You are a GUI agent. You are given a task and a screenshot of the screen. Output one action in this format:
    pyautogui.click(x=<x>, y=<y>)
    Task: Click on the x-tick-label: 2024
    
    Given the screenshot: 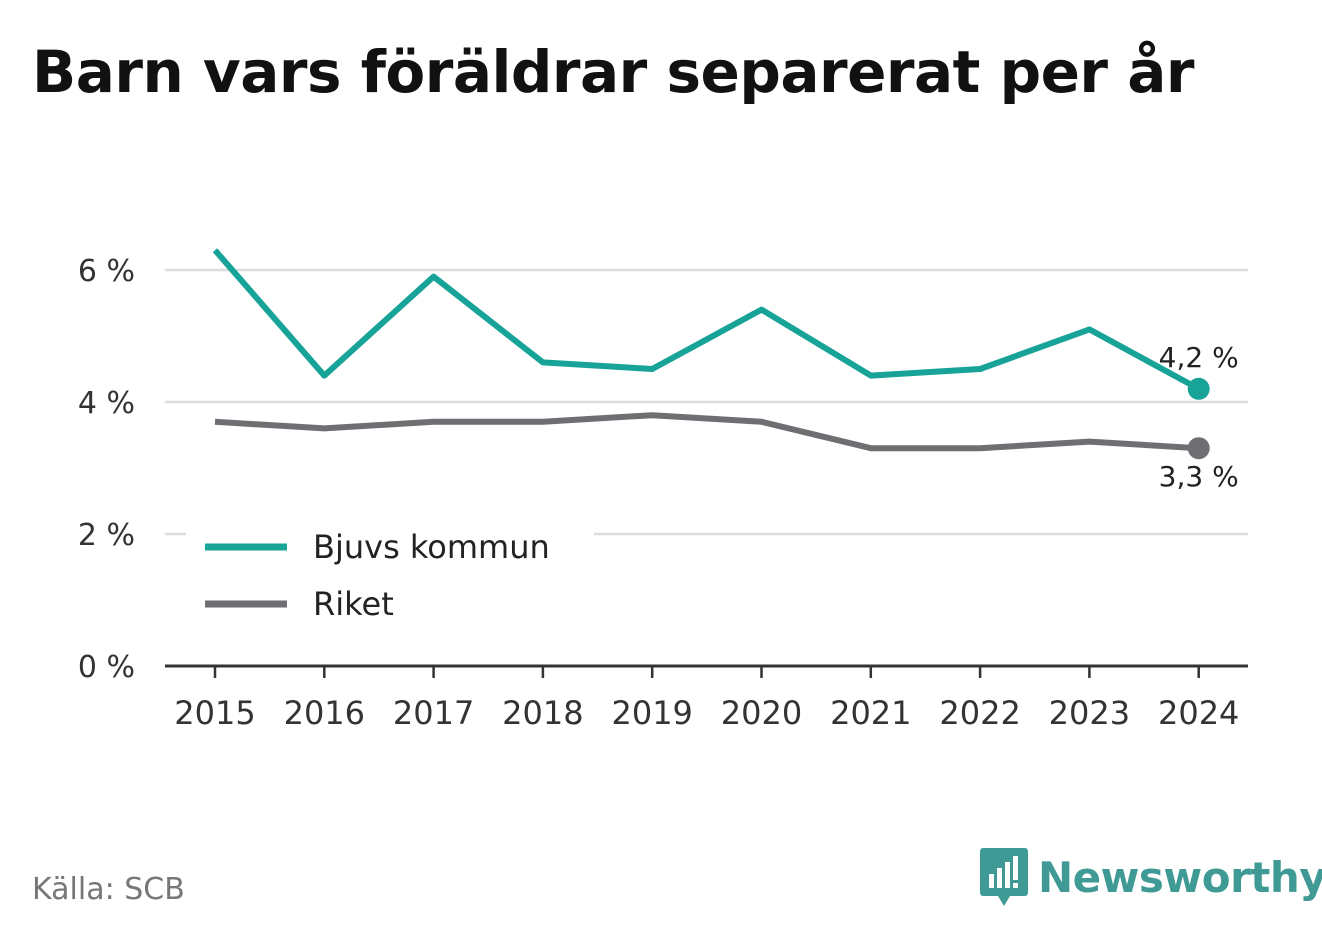 What is the action you would take?
    pyautogui.click(x=1198, y=713)
    